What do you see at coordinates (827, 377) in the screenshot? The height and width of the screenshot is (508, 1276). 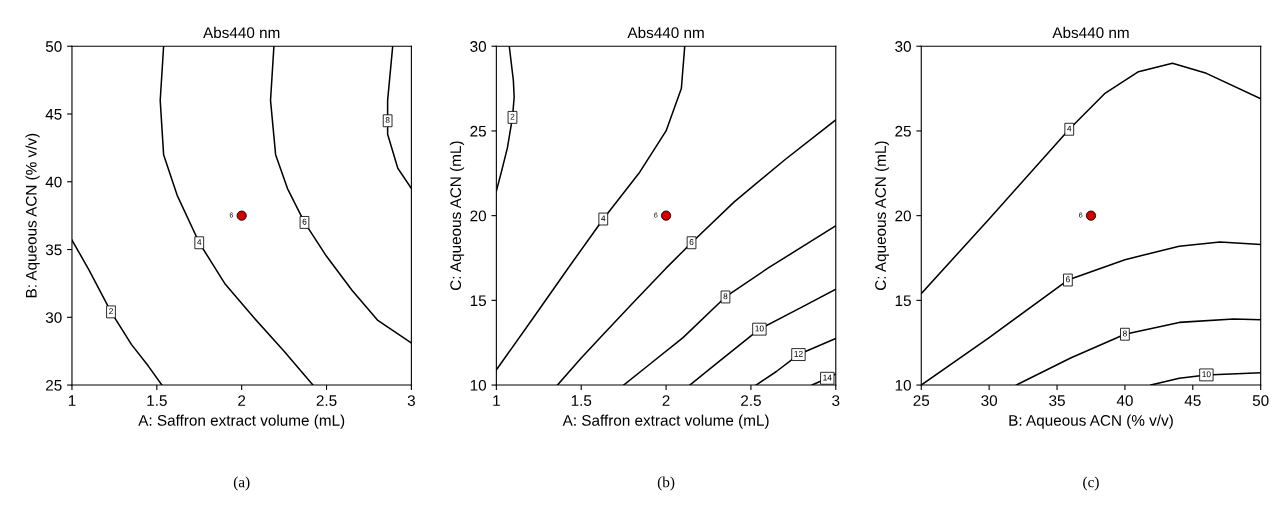 I see `annotation: 14` at bounding box center [827, 377].